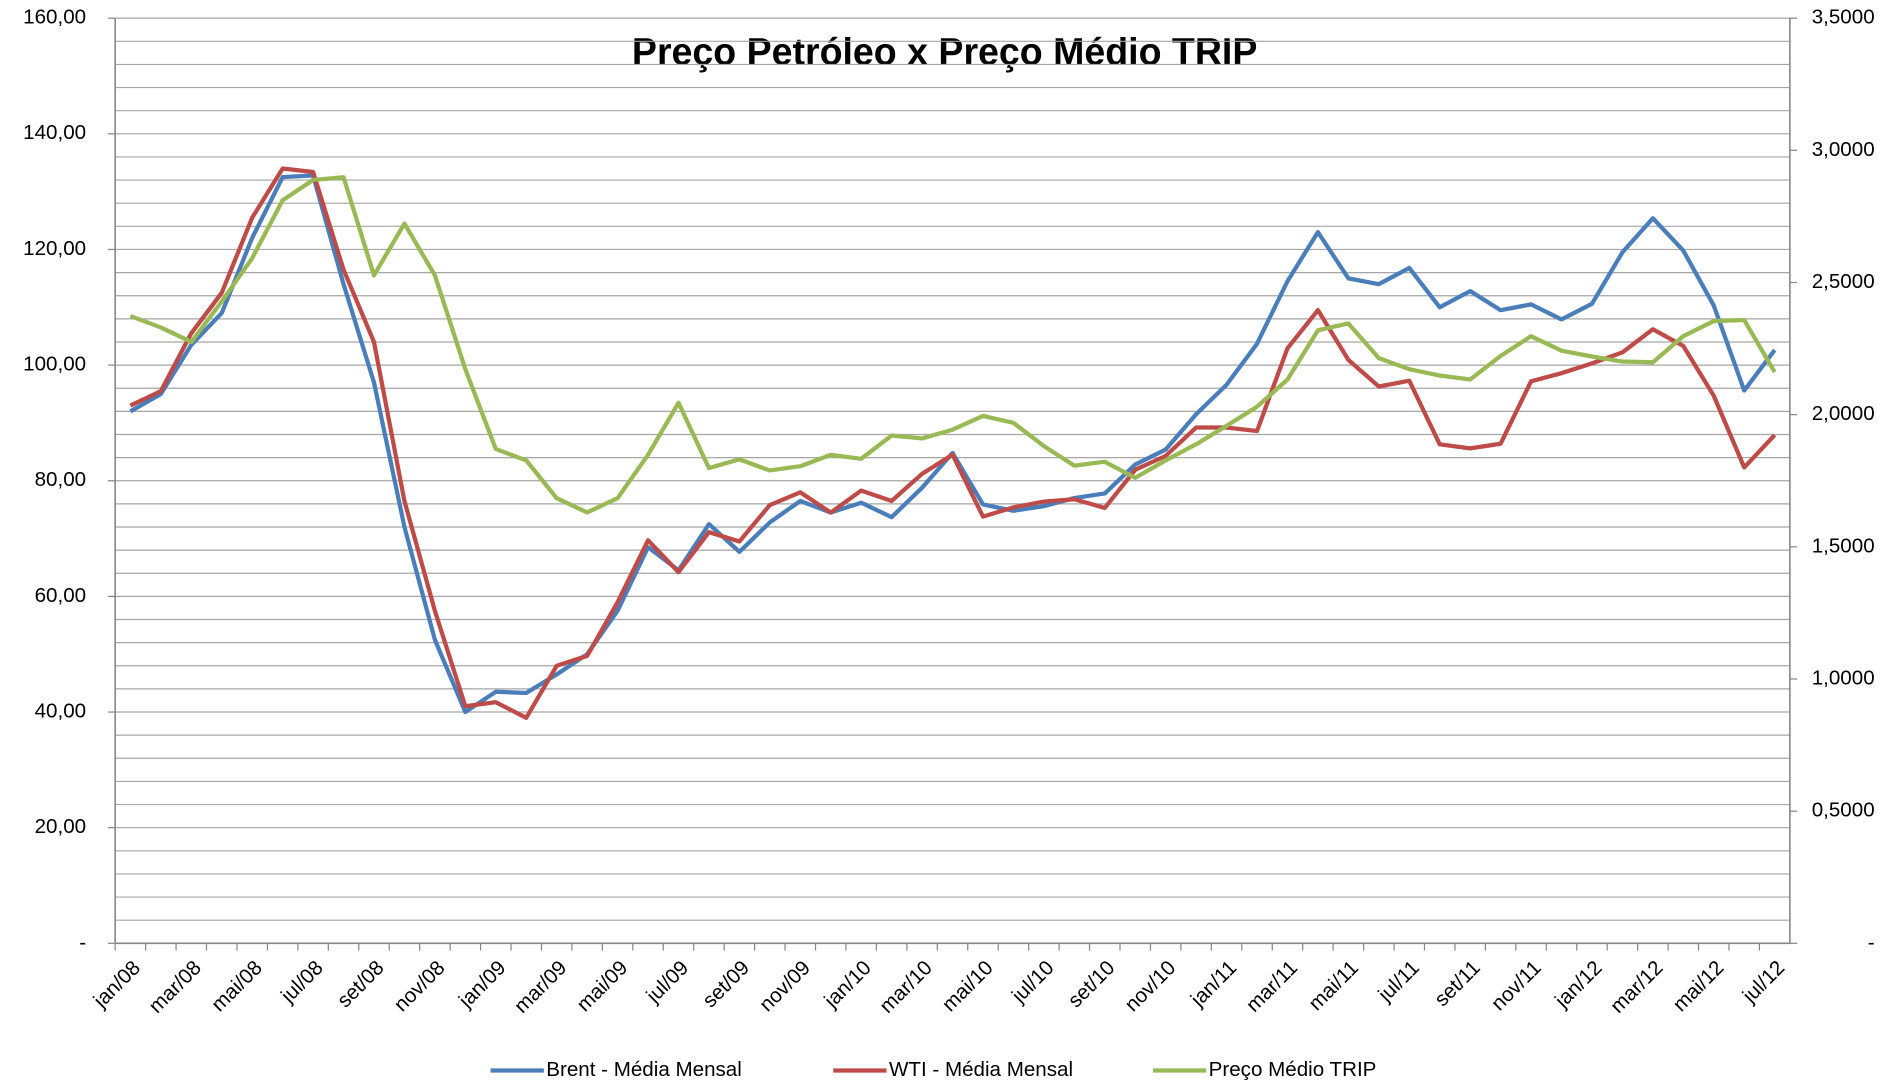 Image resolution: width=1899 pixels, height=1085 pixels. Describe the element at coordinates (237, 986) in the screenshot. I see `x-tick-label: mai/08` at that location.